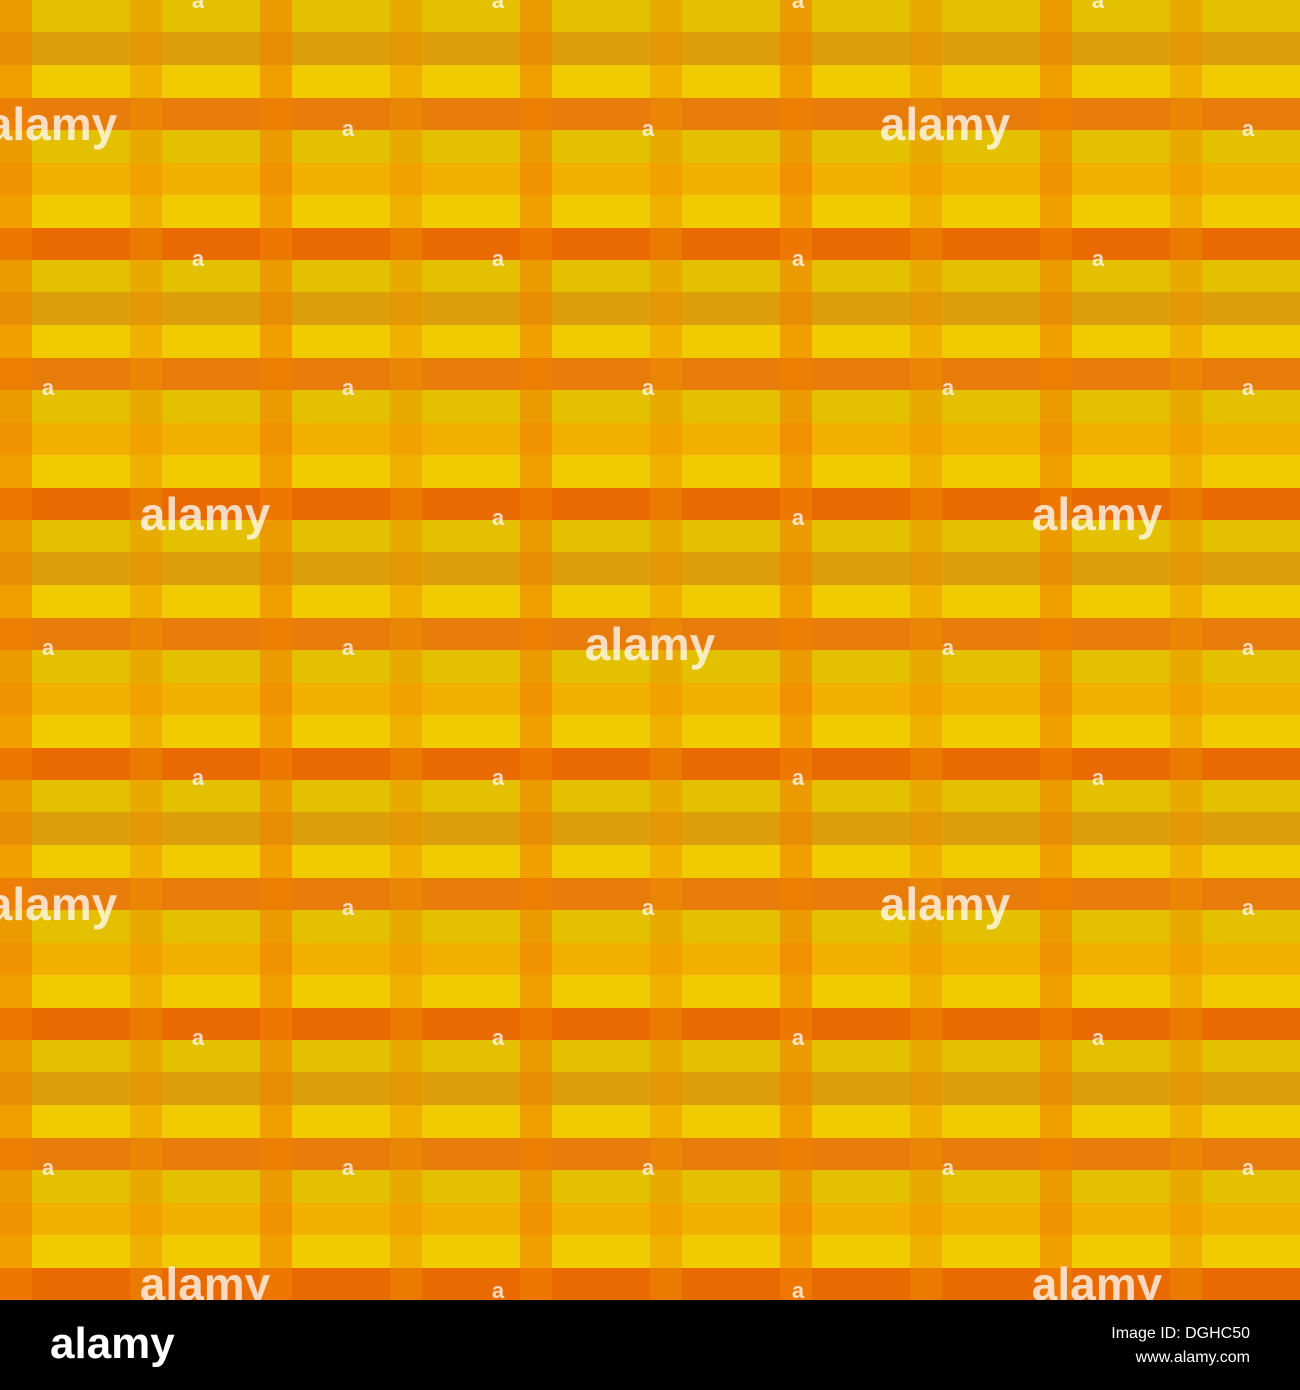 This screenshot has width=1300, height=1390. I want to click on image-url: www.alamy.com, so click(1192, 1357).